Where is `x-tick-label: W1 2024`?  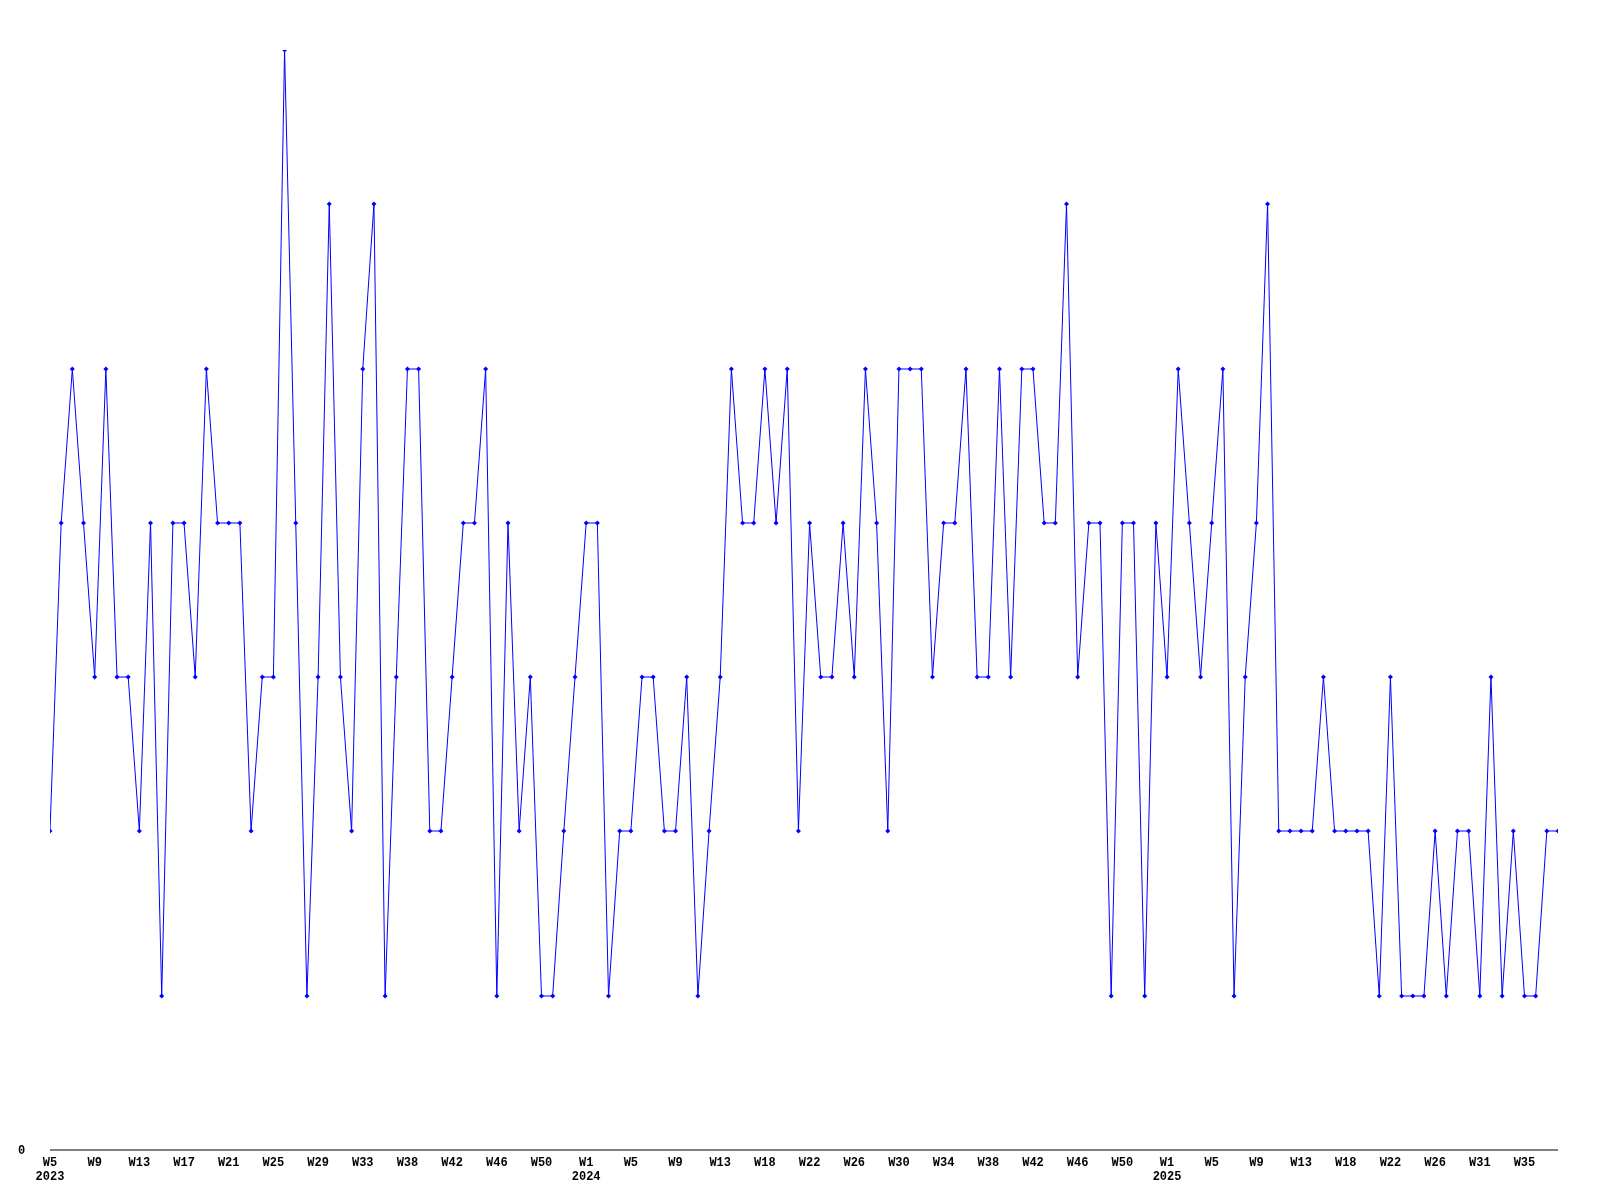
x-tick-label: W1 2024 is located at coordinates (586, 1170).